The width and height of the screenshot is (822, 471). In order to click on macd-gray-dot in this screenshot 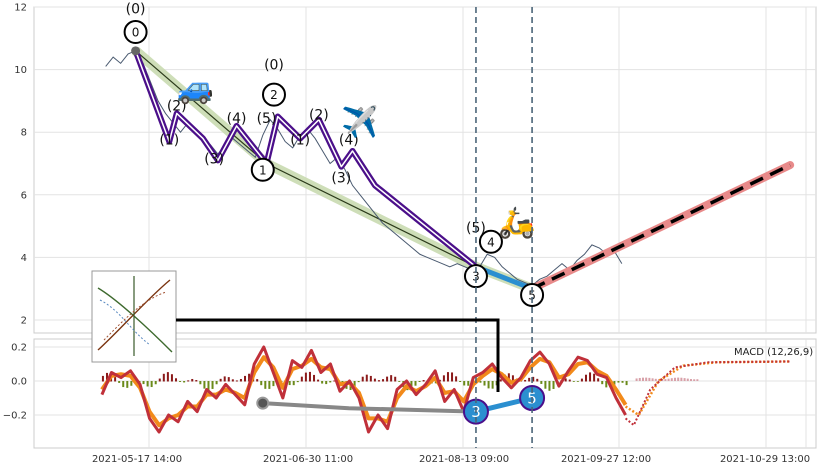, I will do `click(263, 403)`.